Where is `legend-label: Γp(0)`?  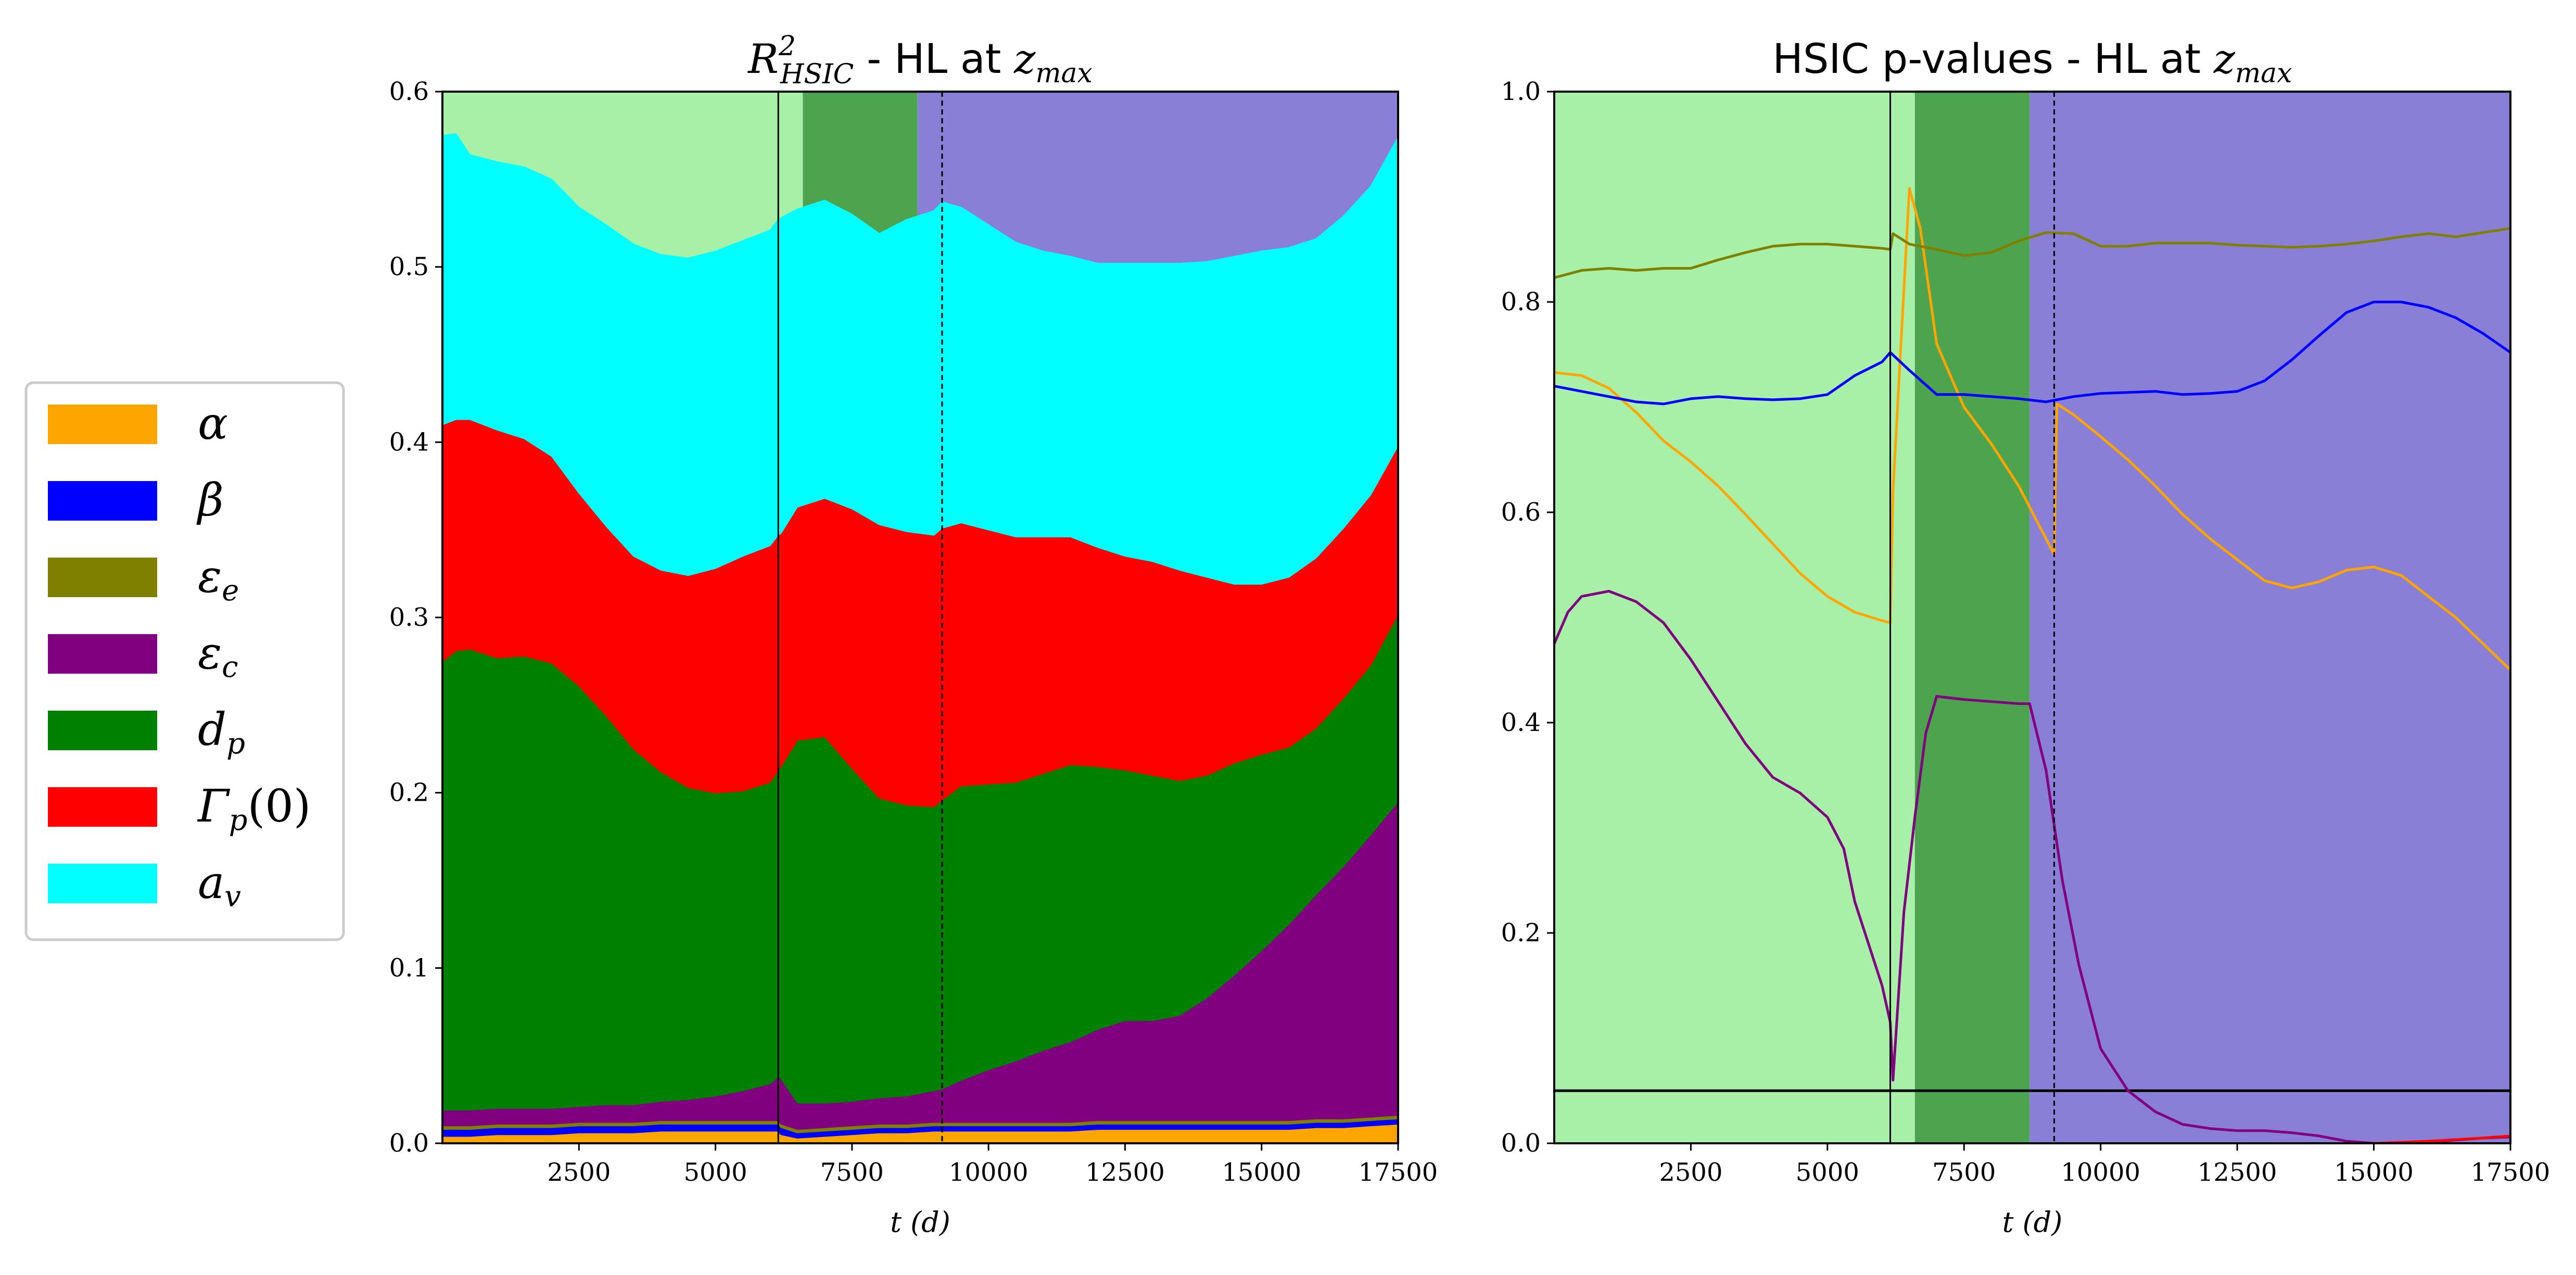
legend-label: Γp(0) is located at coordinates (254, 808).